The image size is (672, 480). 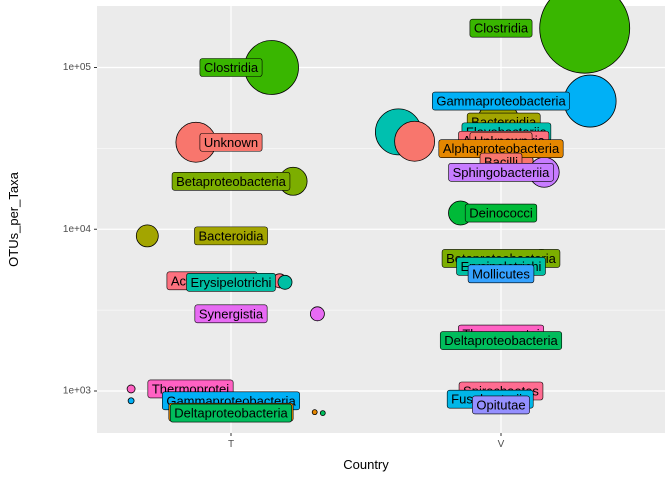 I want to click on point-label: Alphaproteobacteria, so click(x=501, y=148).